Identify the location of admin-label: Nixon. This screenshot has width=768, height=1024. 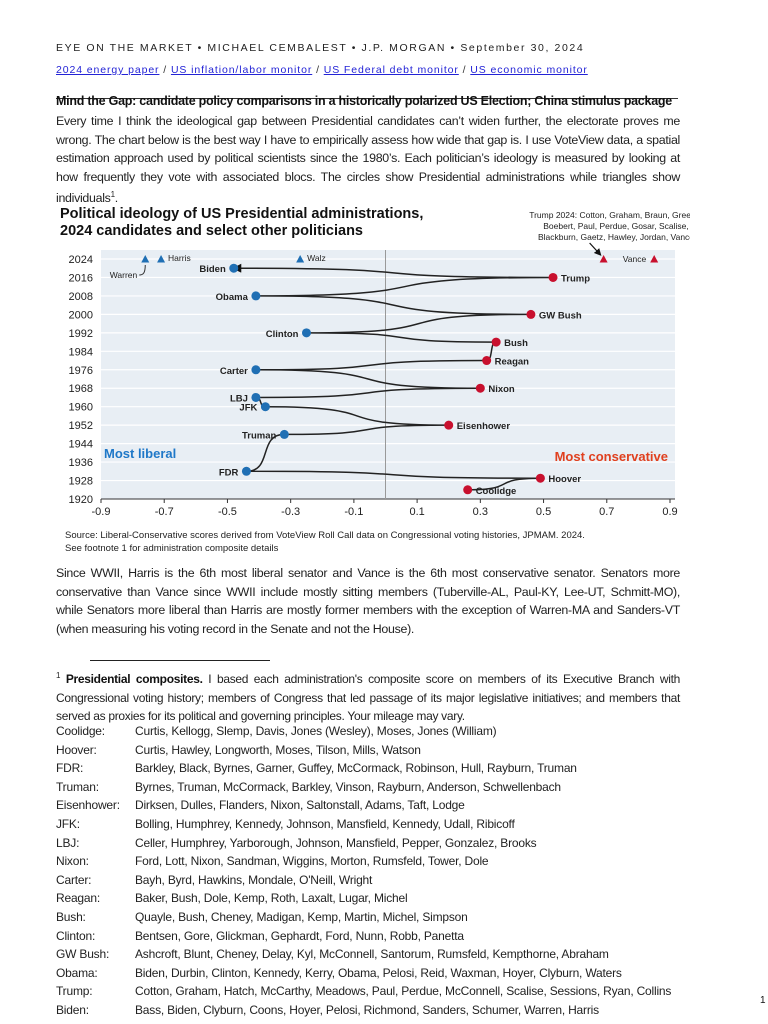
(501, 389).